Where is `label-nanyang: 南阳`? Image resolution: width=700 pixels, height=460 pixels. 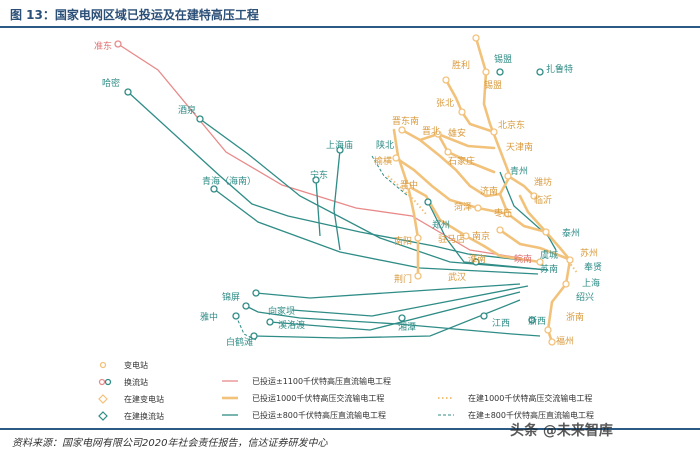 label-nanyang: 南阳 is located at coordinates (403, 241).